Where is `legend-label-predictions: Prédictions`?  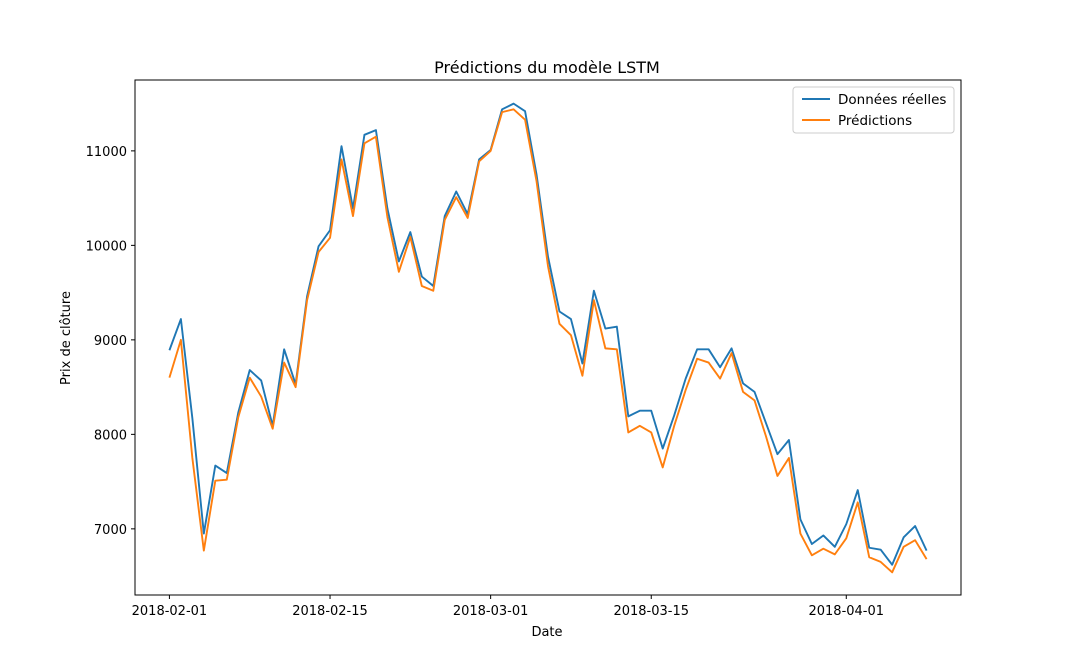
legend-label-predictions: Prédictions is located at coordinates (875, 121).